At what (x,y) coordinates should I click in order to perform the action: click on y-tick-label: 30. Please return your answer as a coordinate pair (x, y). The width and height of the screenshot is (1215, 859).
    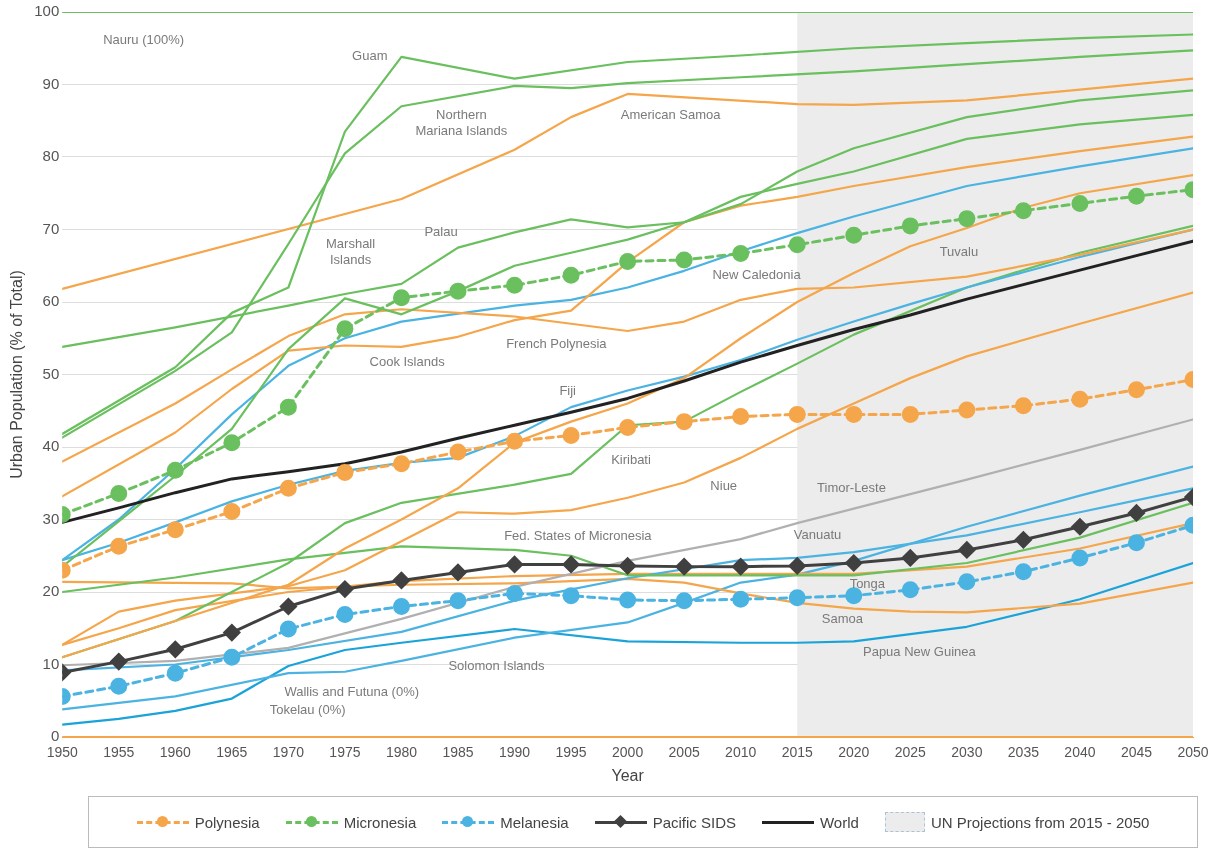
    Looking at the image, I should click on (51, 518).